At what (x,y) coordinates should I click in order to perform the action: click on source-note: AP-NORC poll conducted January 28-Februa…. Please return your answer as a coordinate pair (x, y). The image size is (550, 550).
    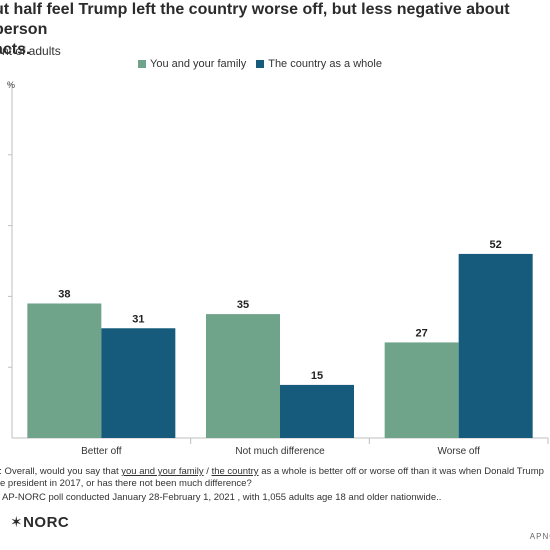
    Looking at the image, I should click on (222, 497).